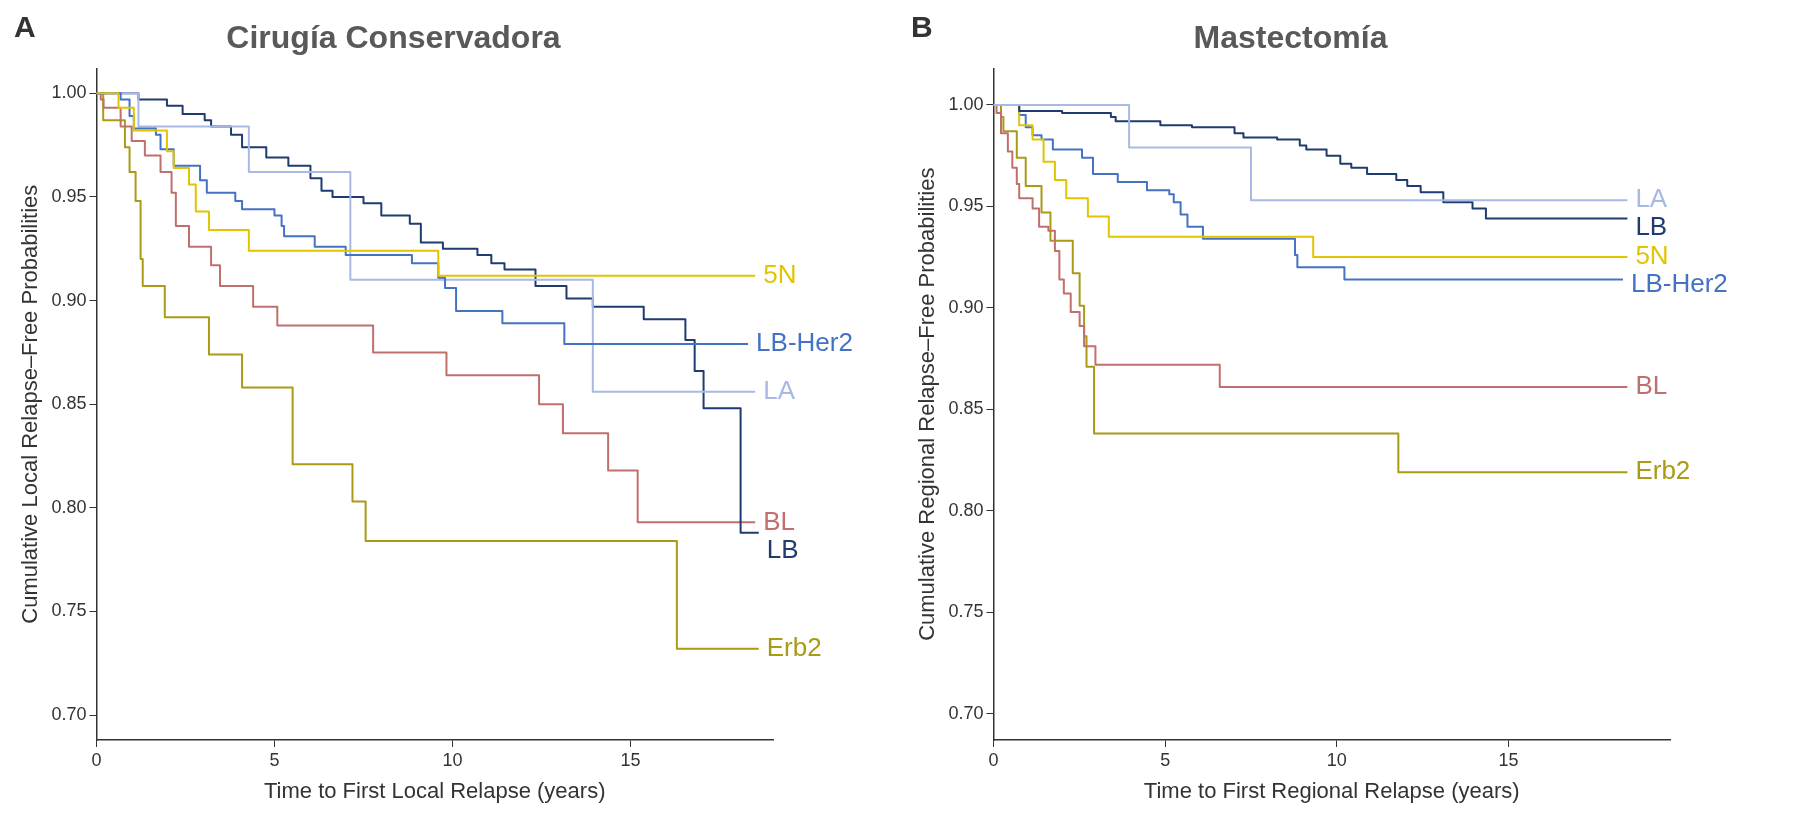 The image size is (1803, 828). I want to click on x-axis-title: Time to First Regional Relapse (years), so click(1331, 790).